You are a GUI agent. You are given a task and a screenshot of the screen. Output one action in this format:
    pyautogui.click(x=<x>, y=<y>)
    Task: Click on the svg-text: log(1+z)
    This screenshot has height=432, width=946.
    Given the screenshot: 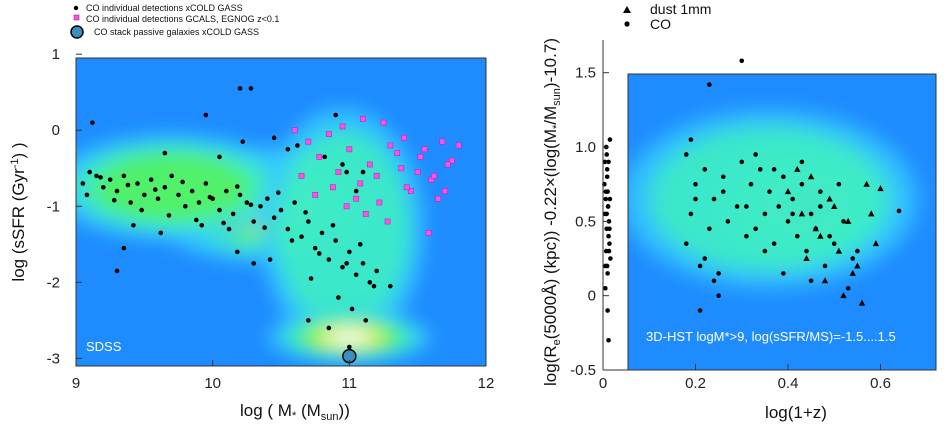 What is the action you would take?
    pyautogui.click(x=796, y=412)
    